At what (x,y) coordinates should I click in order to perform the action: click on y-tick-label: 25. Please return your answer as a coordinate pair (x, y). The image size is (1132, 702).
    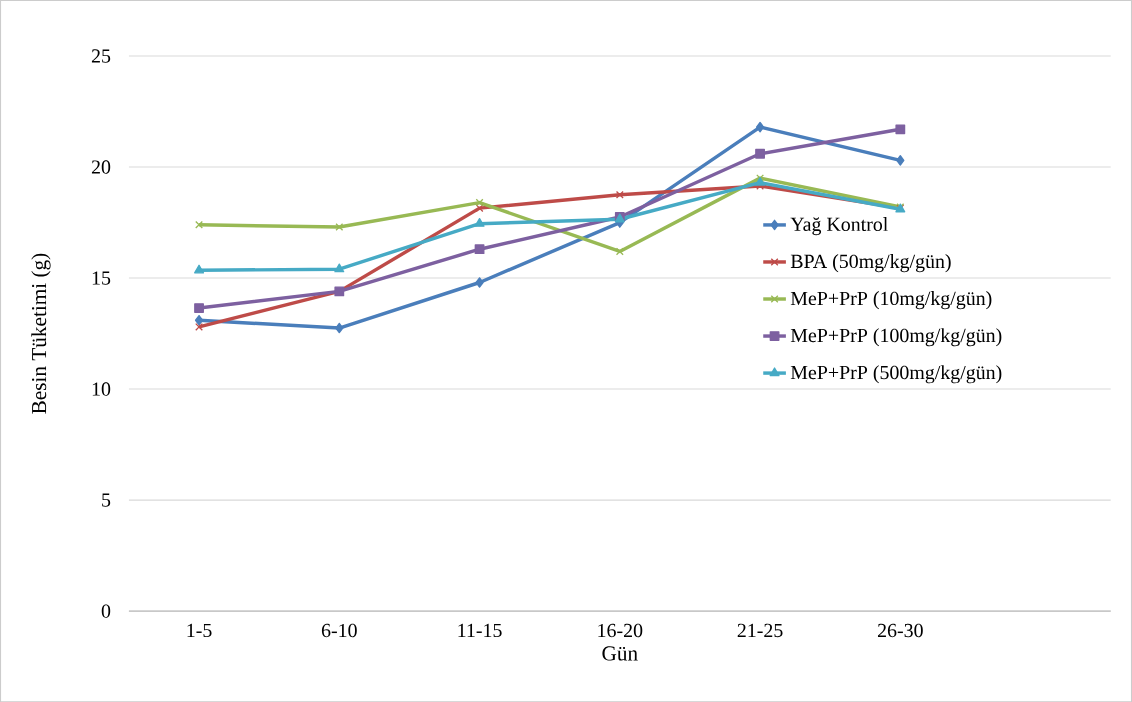
    Looking at the image, I should click on (101, 56).